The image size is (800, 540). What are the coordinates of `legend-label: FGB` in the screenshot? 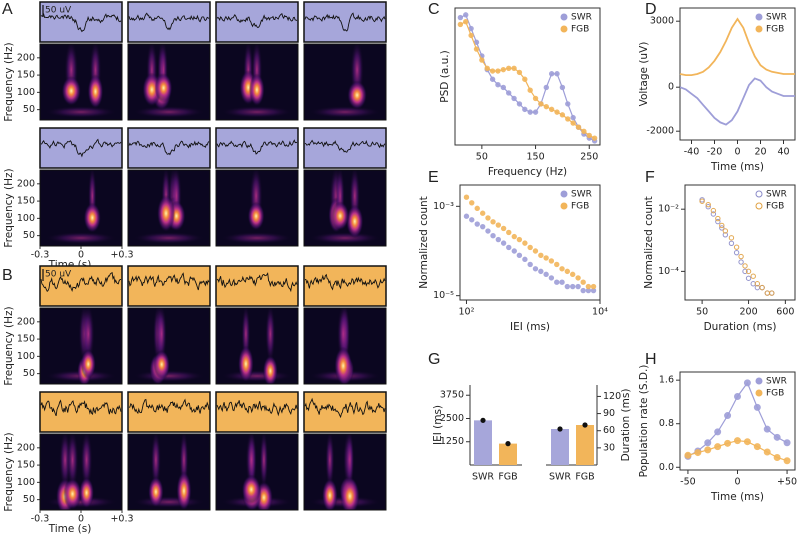 It's located at (775, 207).